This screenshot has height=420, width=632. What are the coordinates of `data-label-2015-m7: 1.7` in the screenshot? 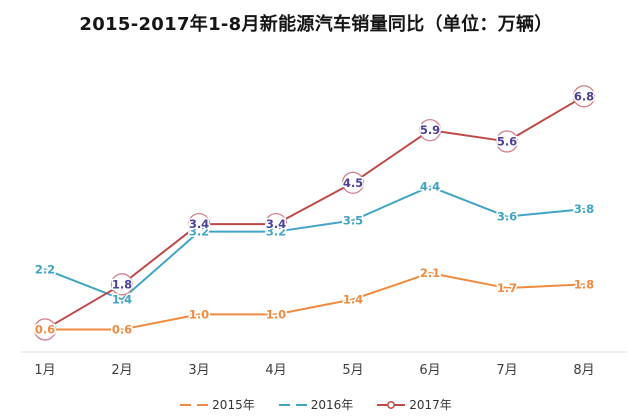 It's located at (507, 288).